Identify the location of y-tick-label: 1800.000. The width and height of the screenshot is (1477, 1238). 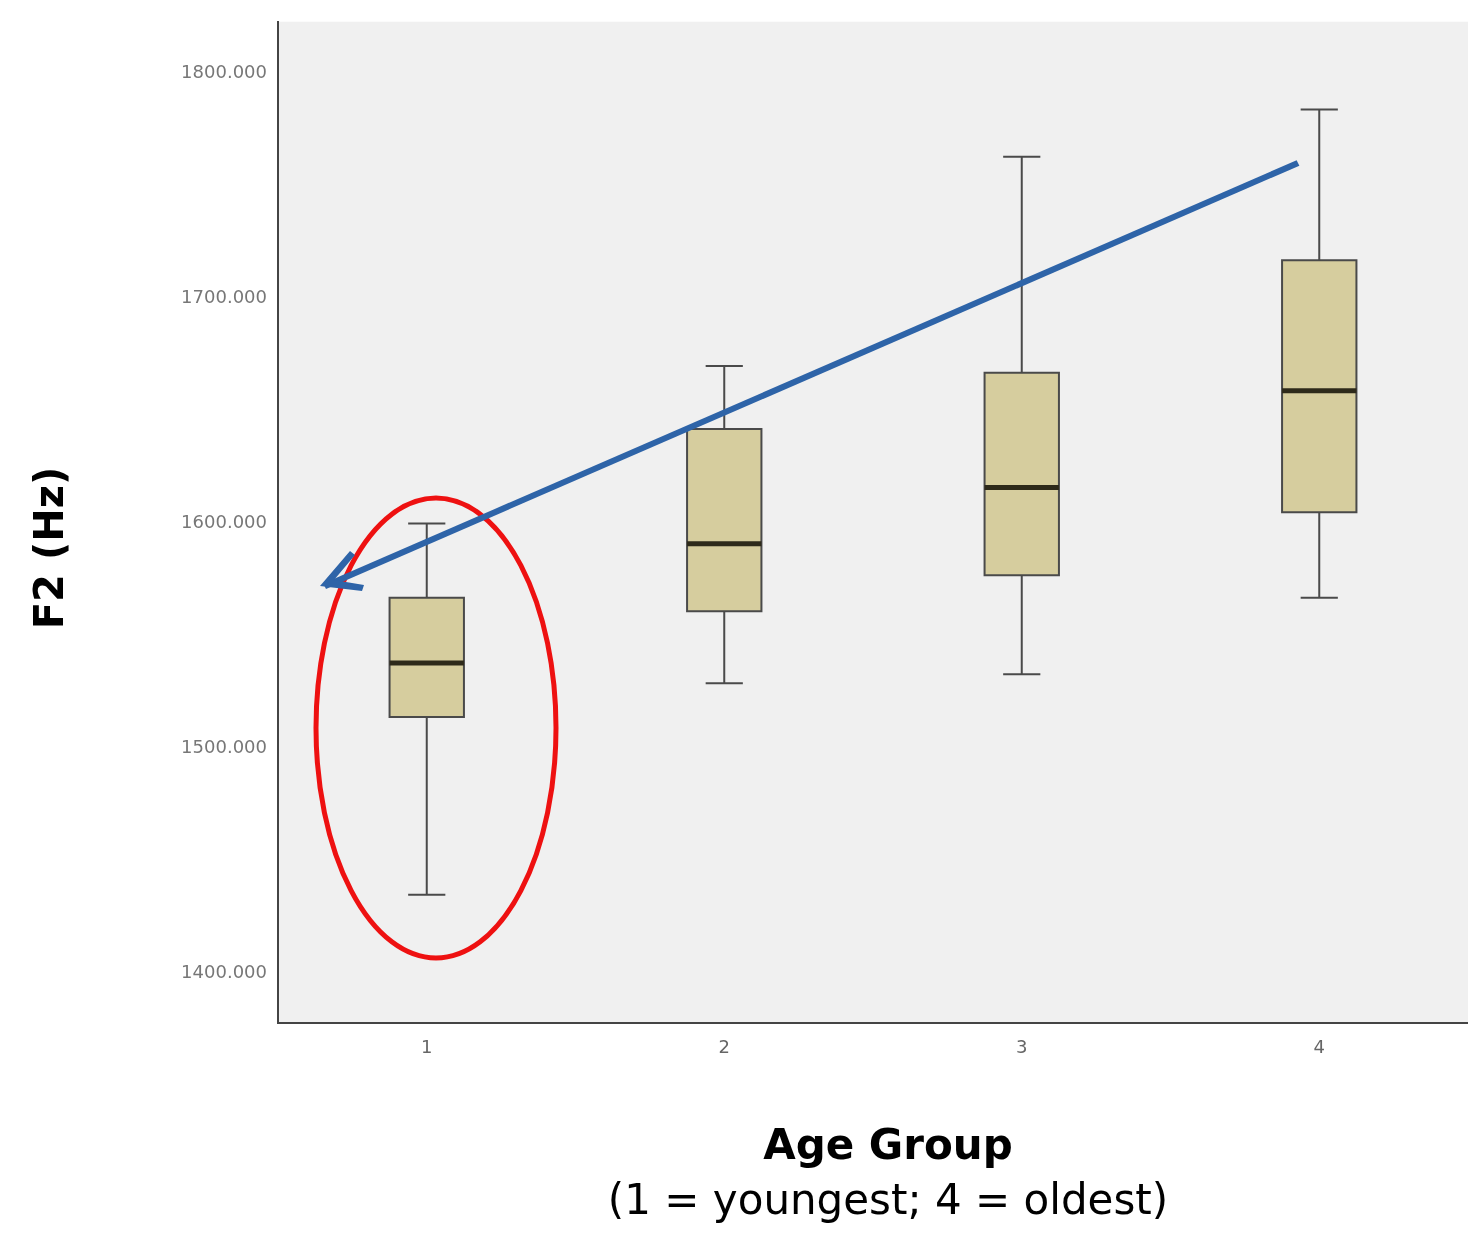
(224, 72).